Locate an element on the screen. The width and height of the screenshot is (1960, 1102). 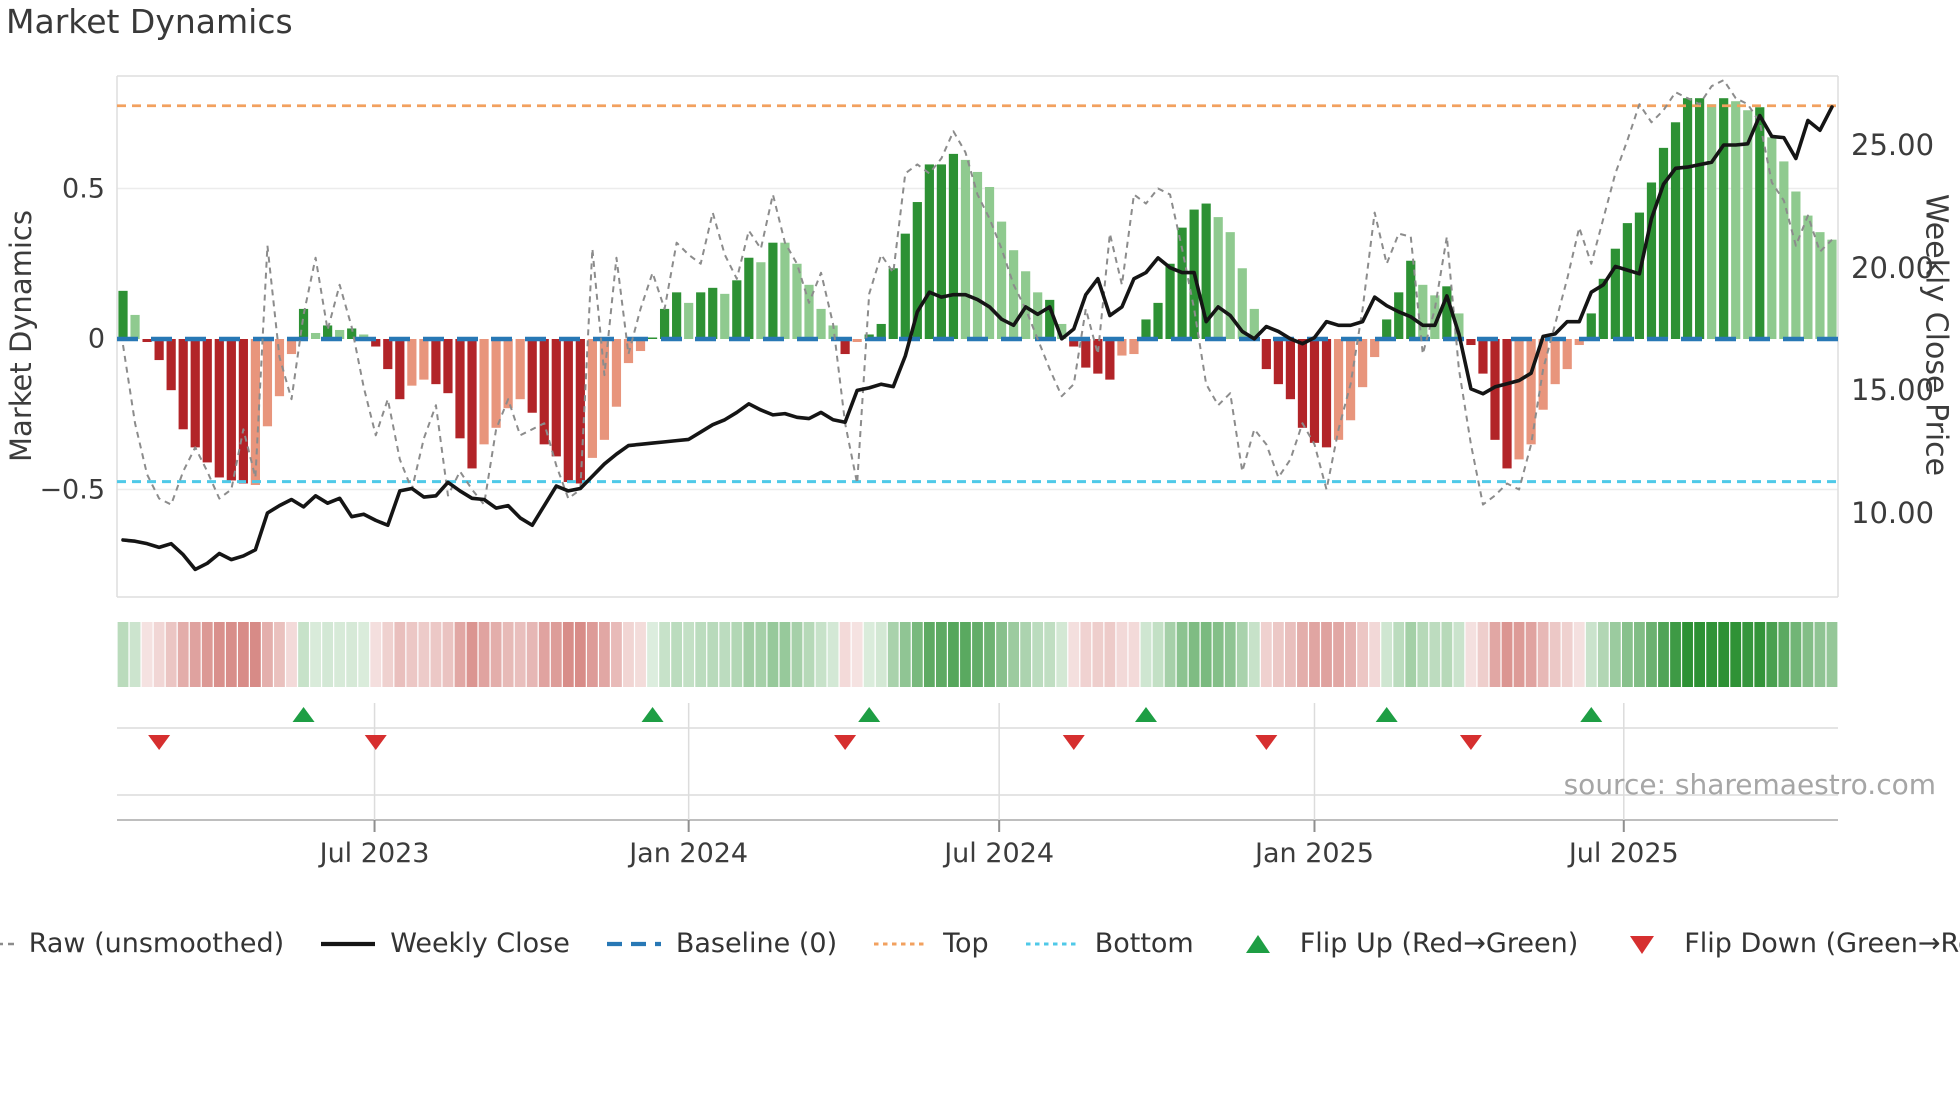
legend-swatch-long-dash is located at coordinates (633, 943).